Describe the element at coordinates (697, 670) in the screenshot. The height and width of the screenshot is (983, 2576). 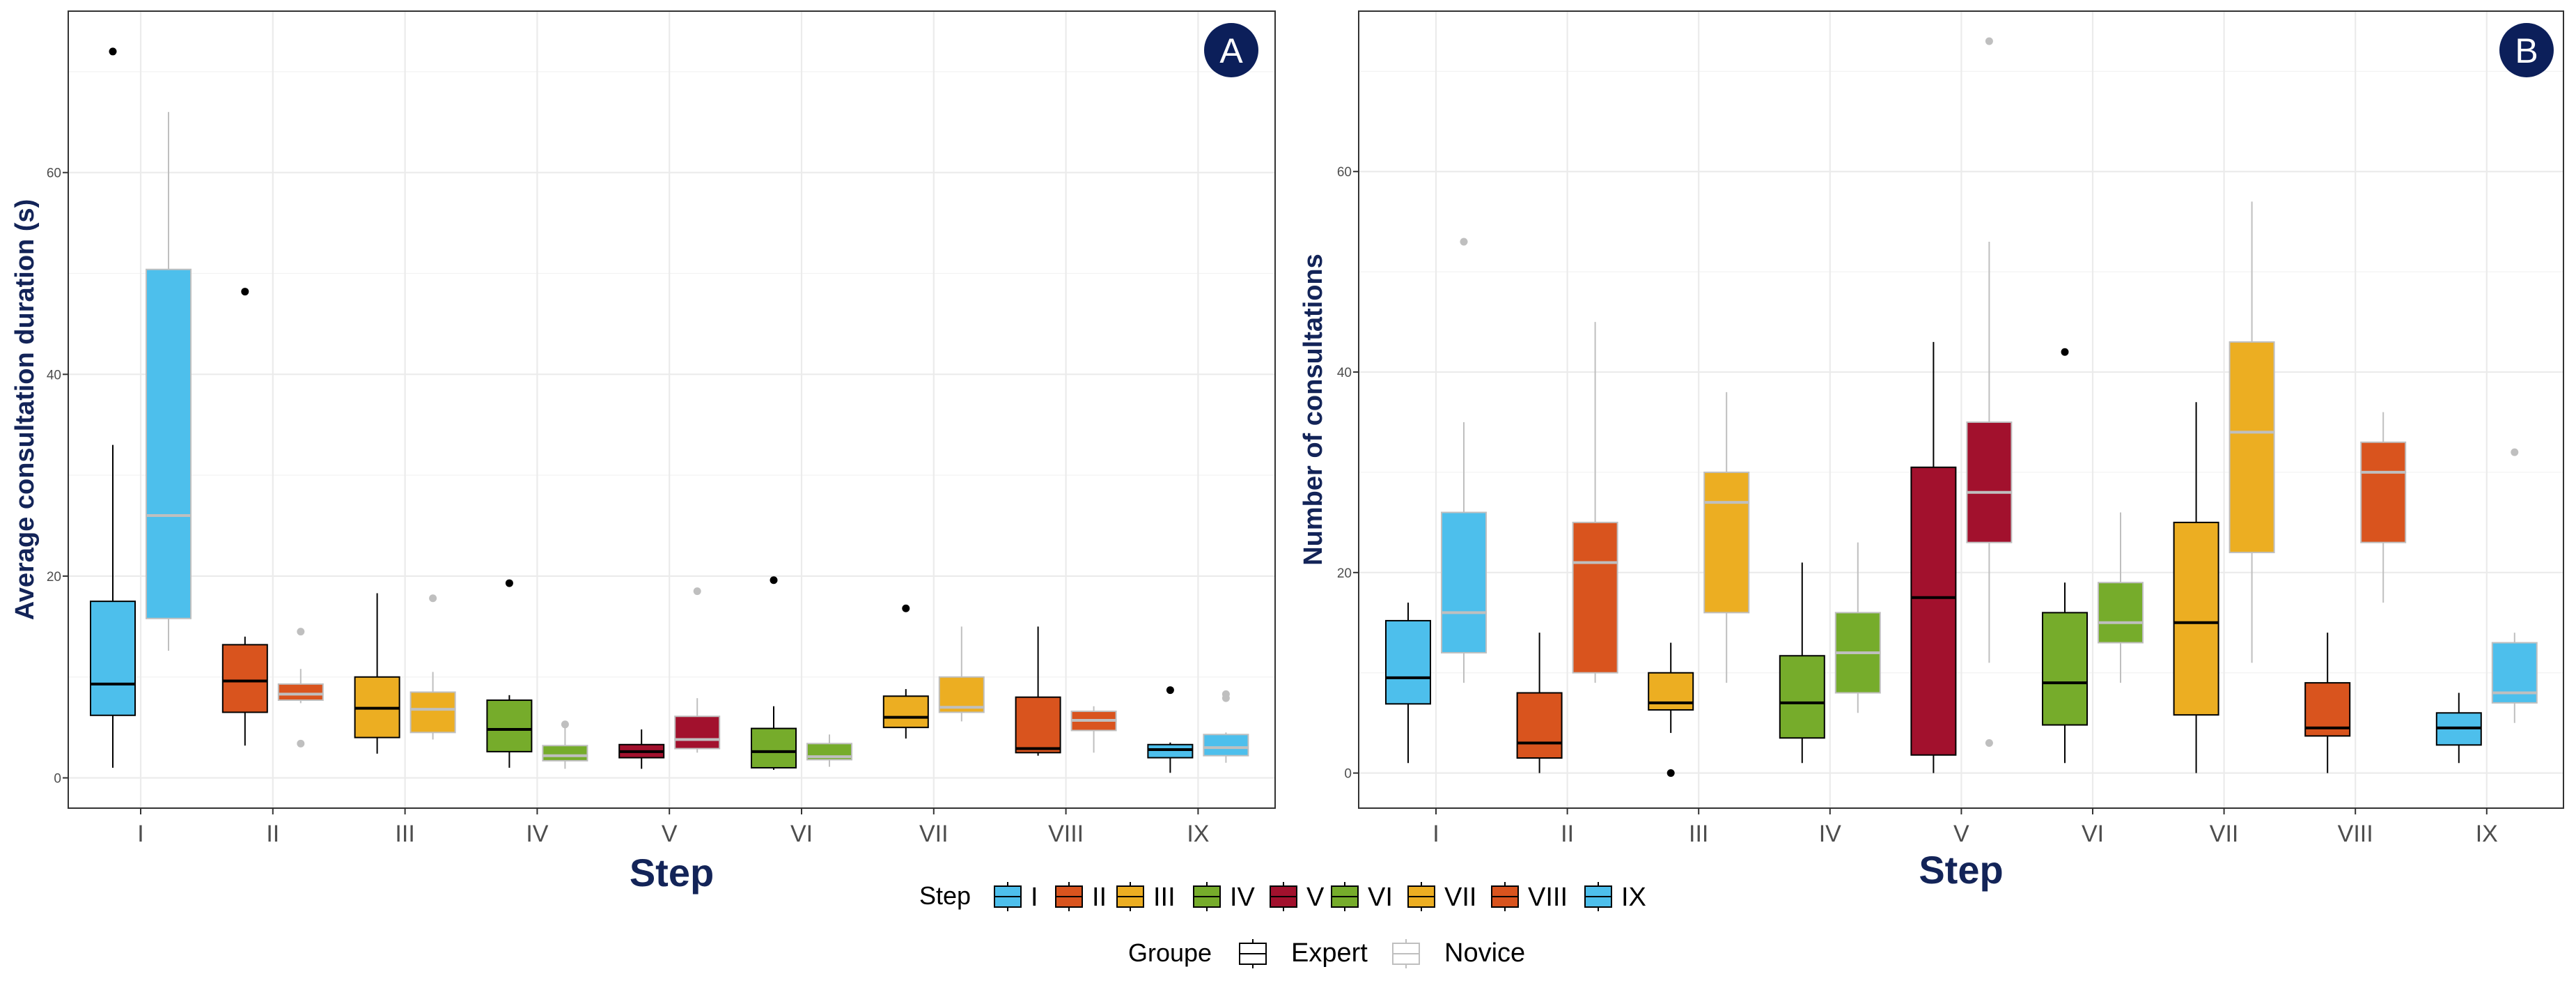
I see `box-novice-V` at that location.